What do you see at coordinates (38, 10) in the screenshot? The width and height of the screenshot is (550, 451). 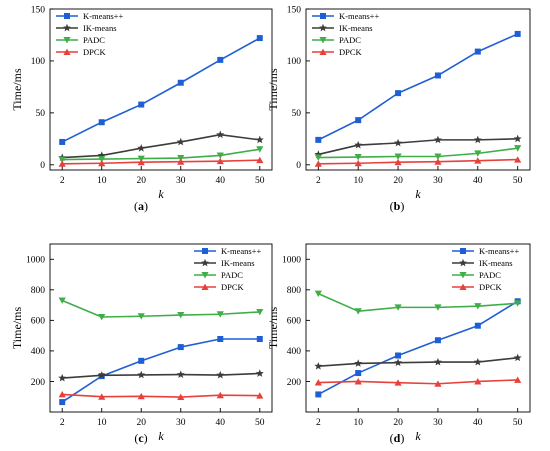 I see `y-tick-label: 150` at bounding box center [38, 10].